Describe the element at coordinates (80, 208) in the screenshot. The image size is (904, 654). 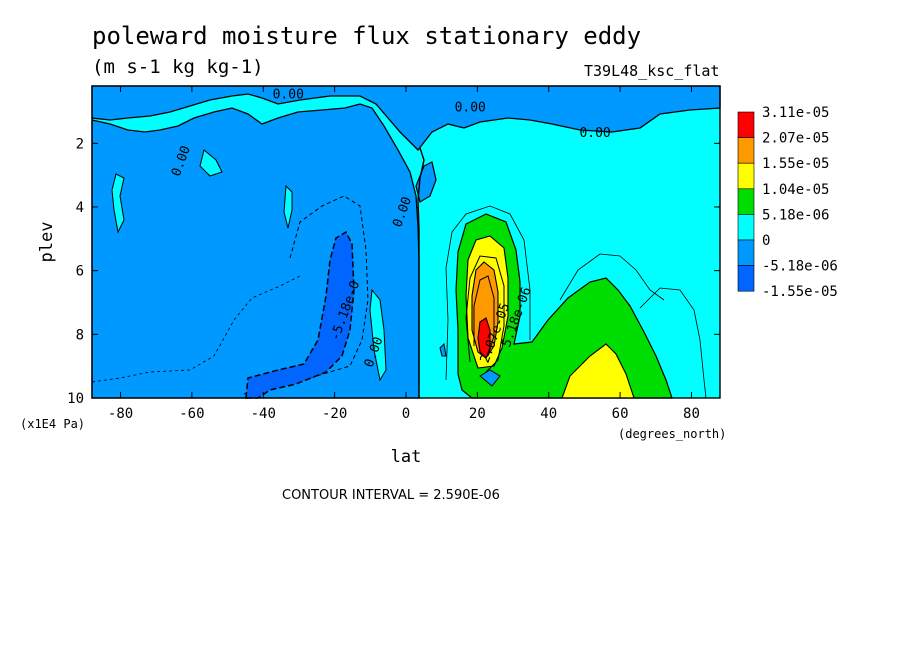
I see `y-tick-label-1: 4` at that location.